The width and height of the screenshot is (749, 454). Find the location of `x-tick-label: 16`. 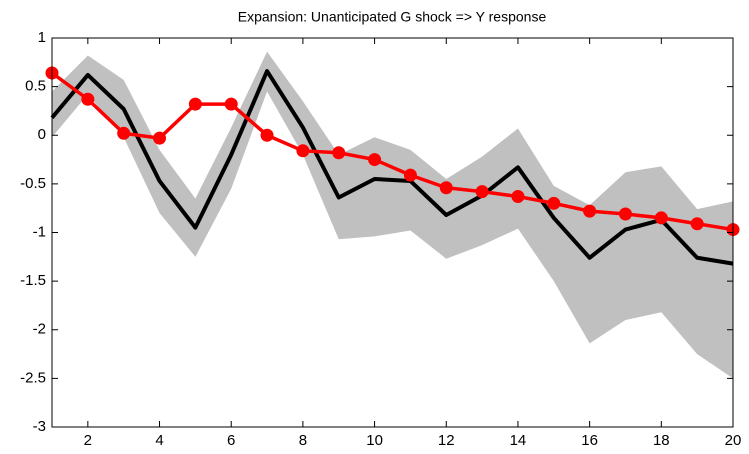

x-tick-label: 16 is located at coordinates (589, 440).